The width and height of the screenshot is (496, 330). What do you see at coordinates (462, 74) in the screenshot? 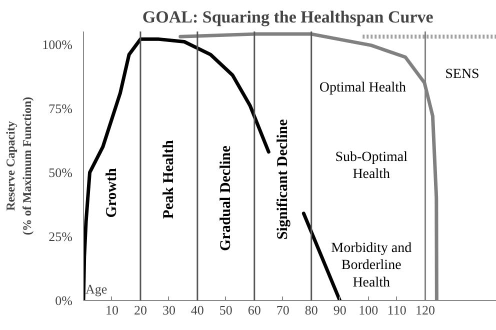
I see `annotation: SENS` at bounding box center [462, 74].